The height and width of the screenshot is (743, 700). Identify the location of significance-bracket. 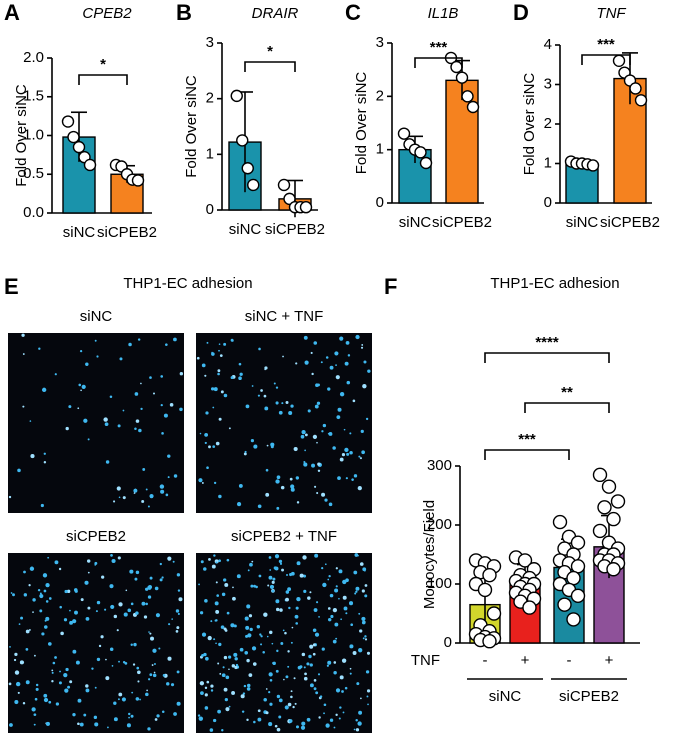
(567, 407).